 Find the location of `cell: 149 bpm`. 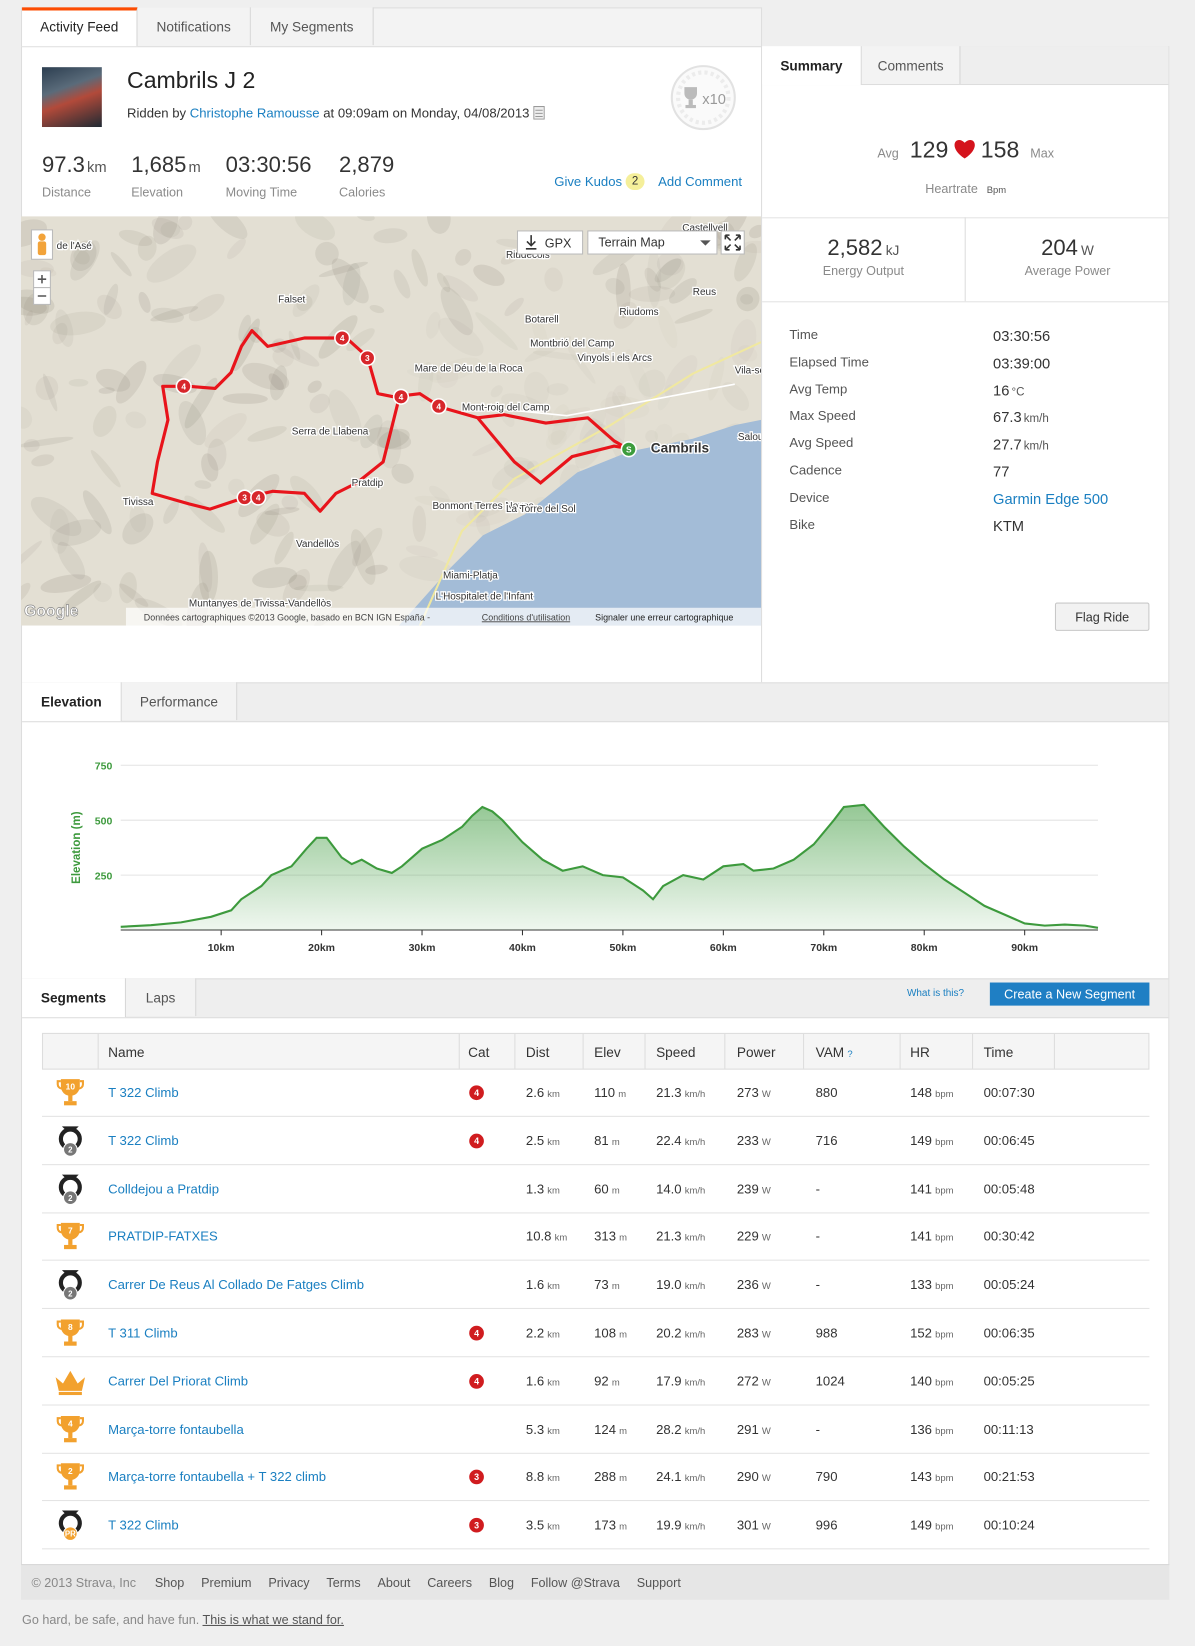

cell: 149 bpm is located at coordinates (931, 1525).